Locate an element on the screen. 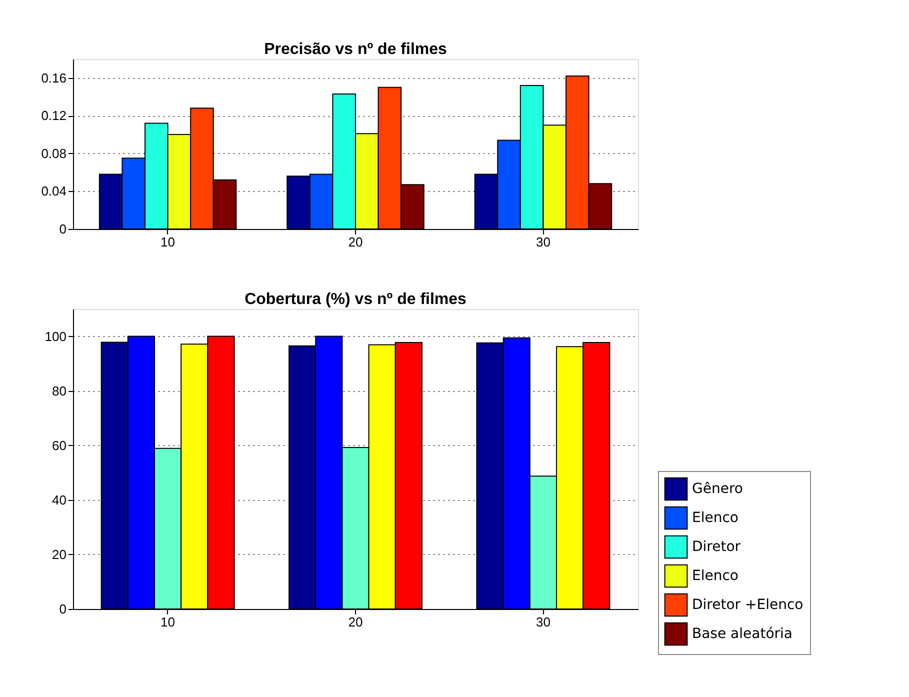  y-tick-label: 0.12 is located at coordinates (53, 116).